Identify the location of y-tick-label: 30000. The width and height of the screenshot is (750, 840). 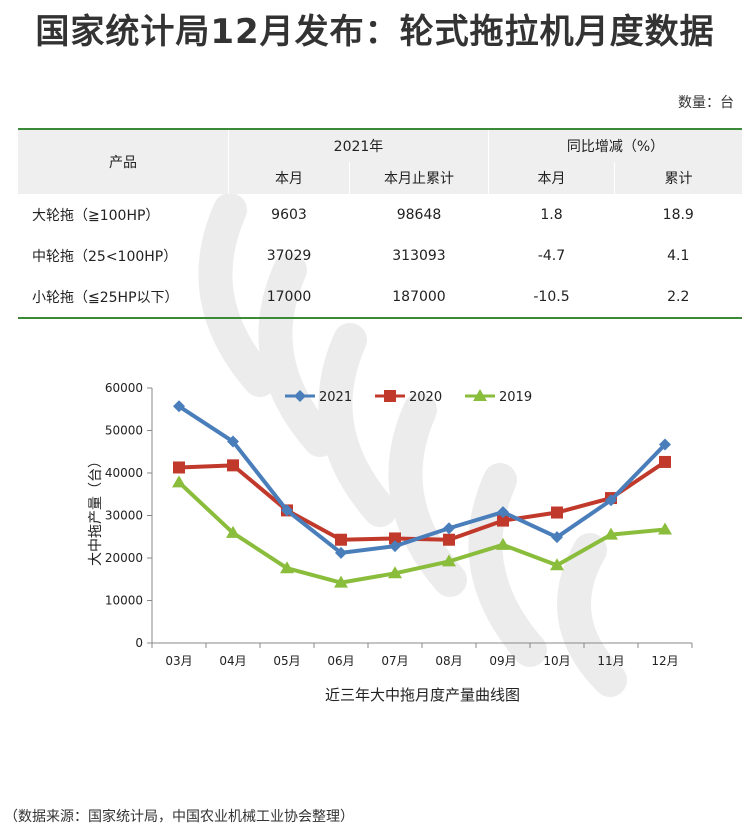
(124, 516).